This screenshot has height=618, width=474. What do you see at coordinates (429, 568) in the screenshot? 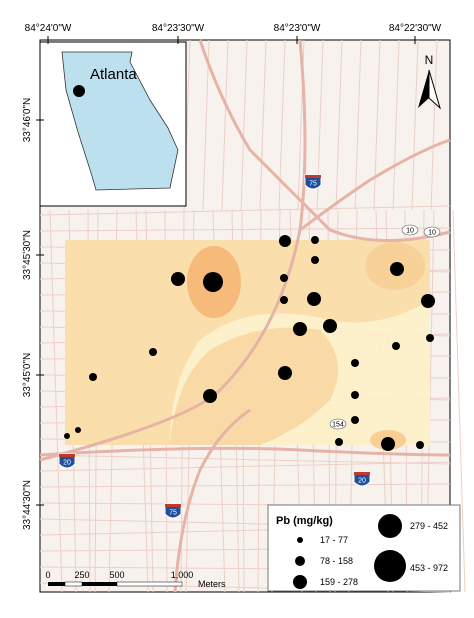
I see `legend-label: 453 - 972` at bounding box center [429, 568].